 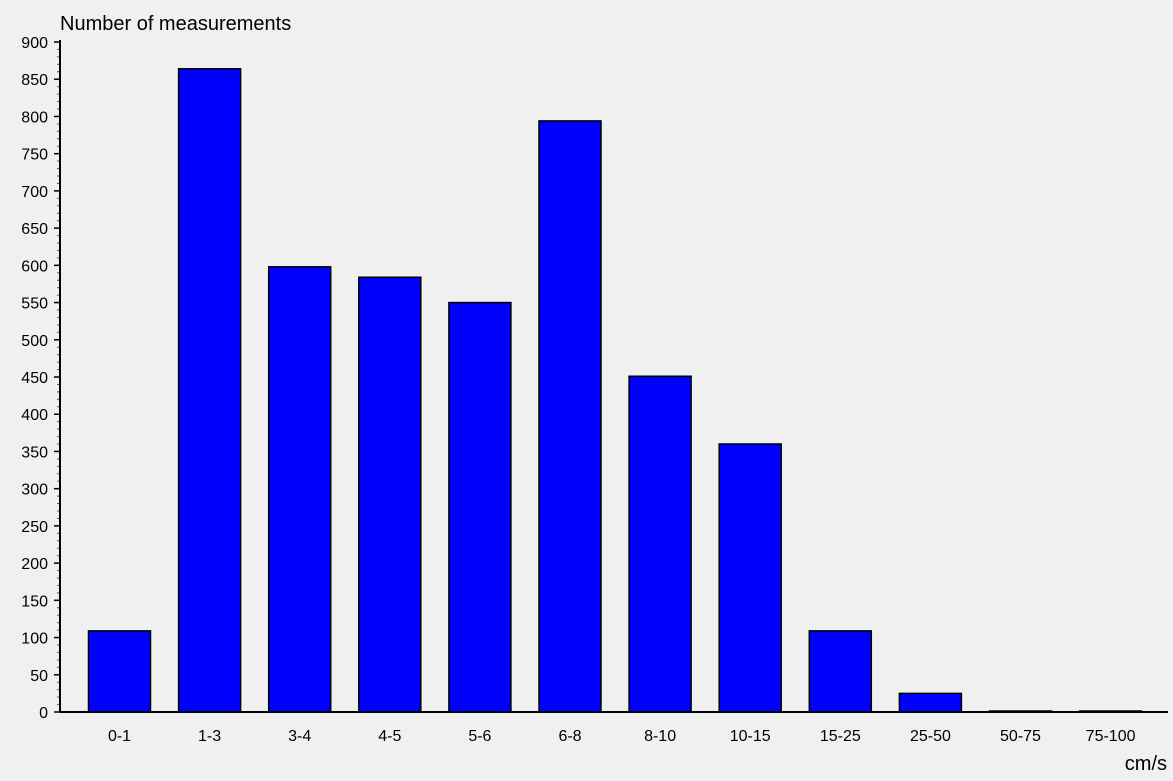 I want to click on y-axis-title: Number of measurements, so click(x=175, y=24).